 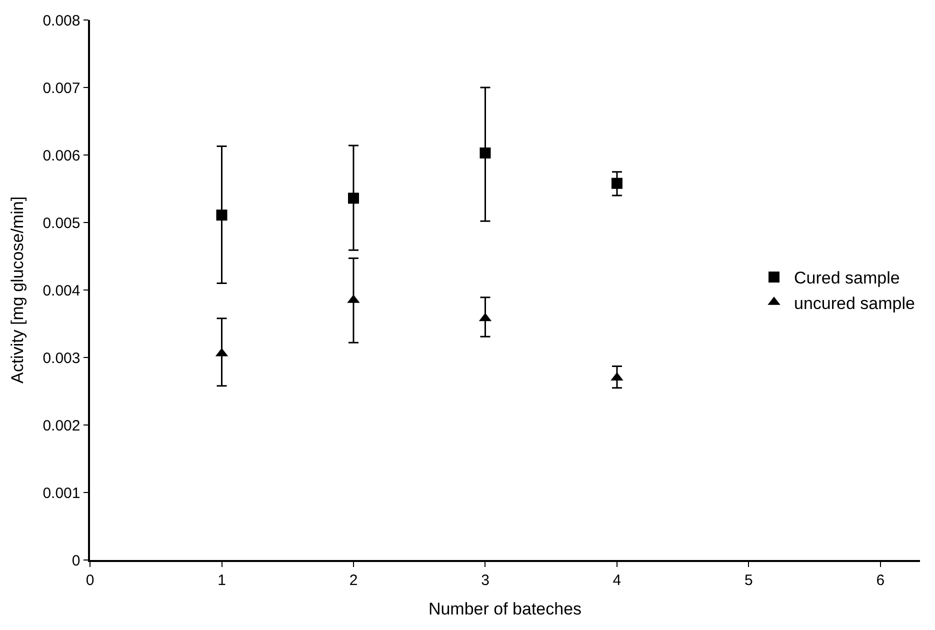 I want to click on y-tick-label: 0.003, so click(x=61, y=358).